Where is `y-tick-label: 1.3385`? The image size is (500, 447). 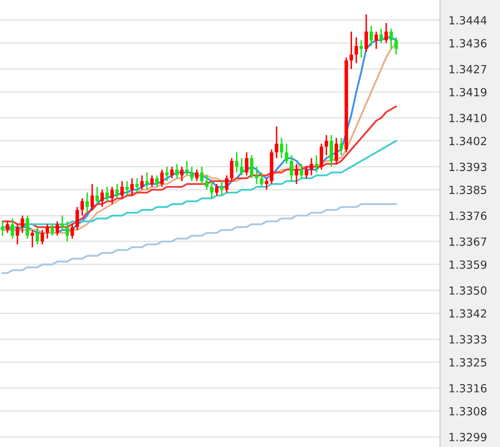 y-tick-label: 1.3385 is located at coordinates (468, 190).